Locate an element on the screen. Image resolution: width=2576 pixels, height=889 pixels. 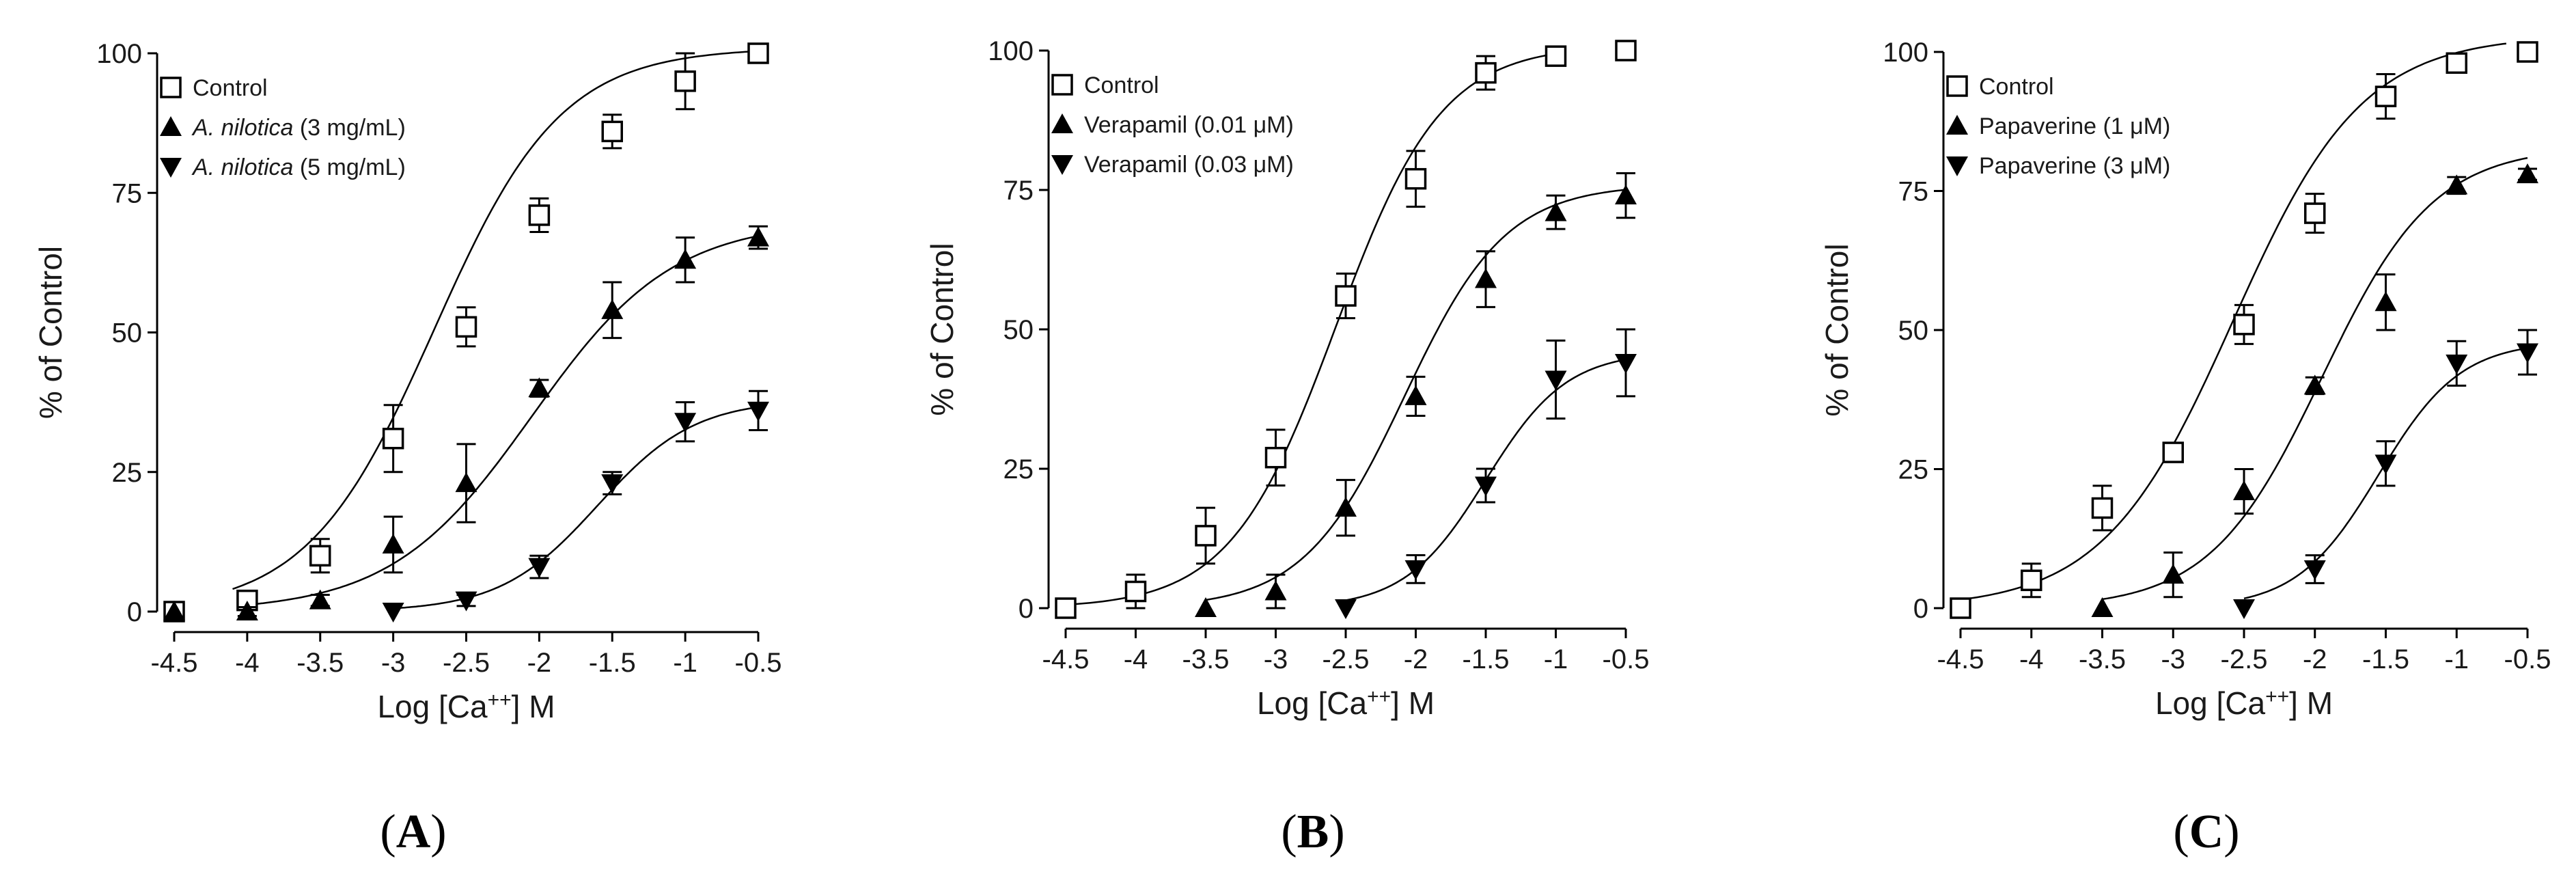
x-tick-label: -2 is located at coordinates (1416, 659).